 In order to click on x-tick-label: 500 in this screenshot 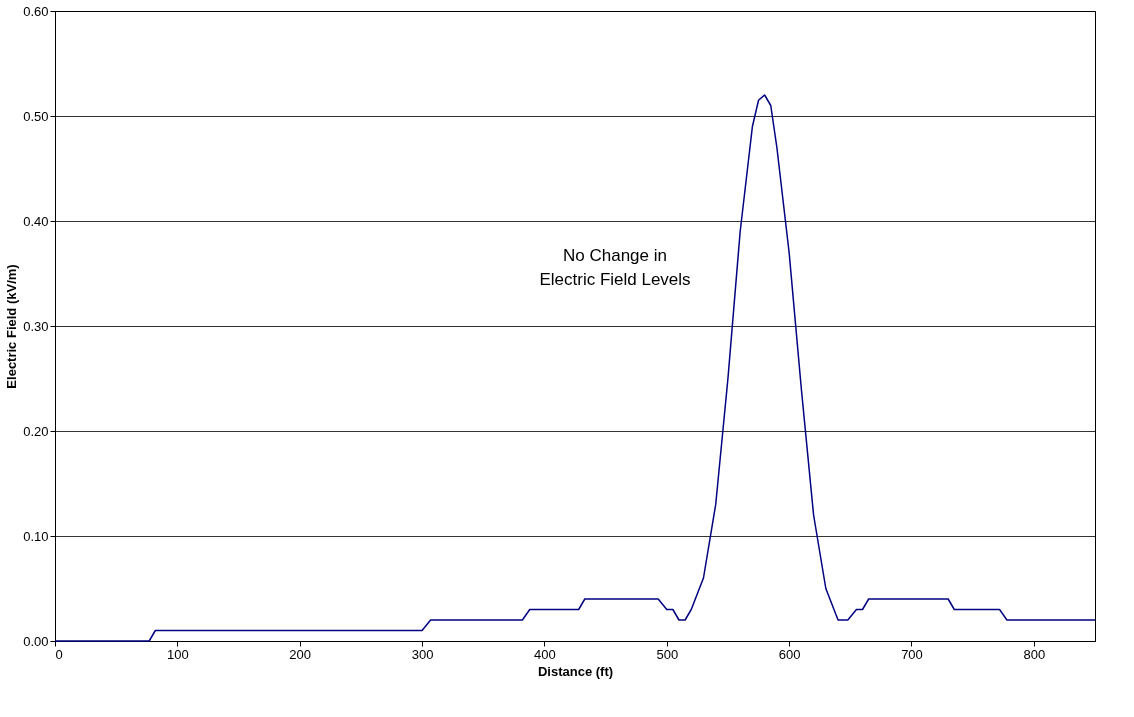, I will do `click(667, 654)`.